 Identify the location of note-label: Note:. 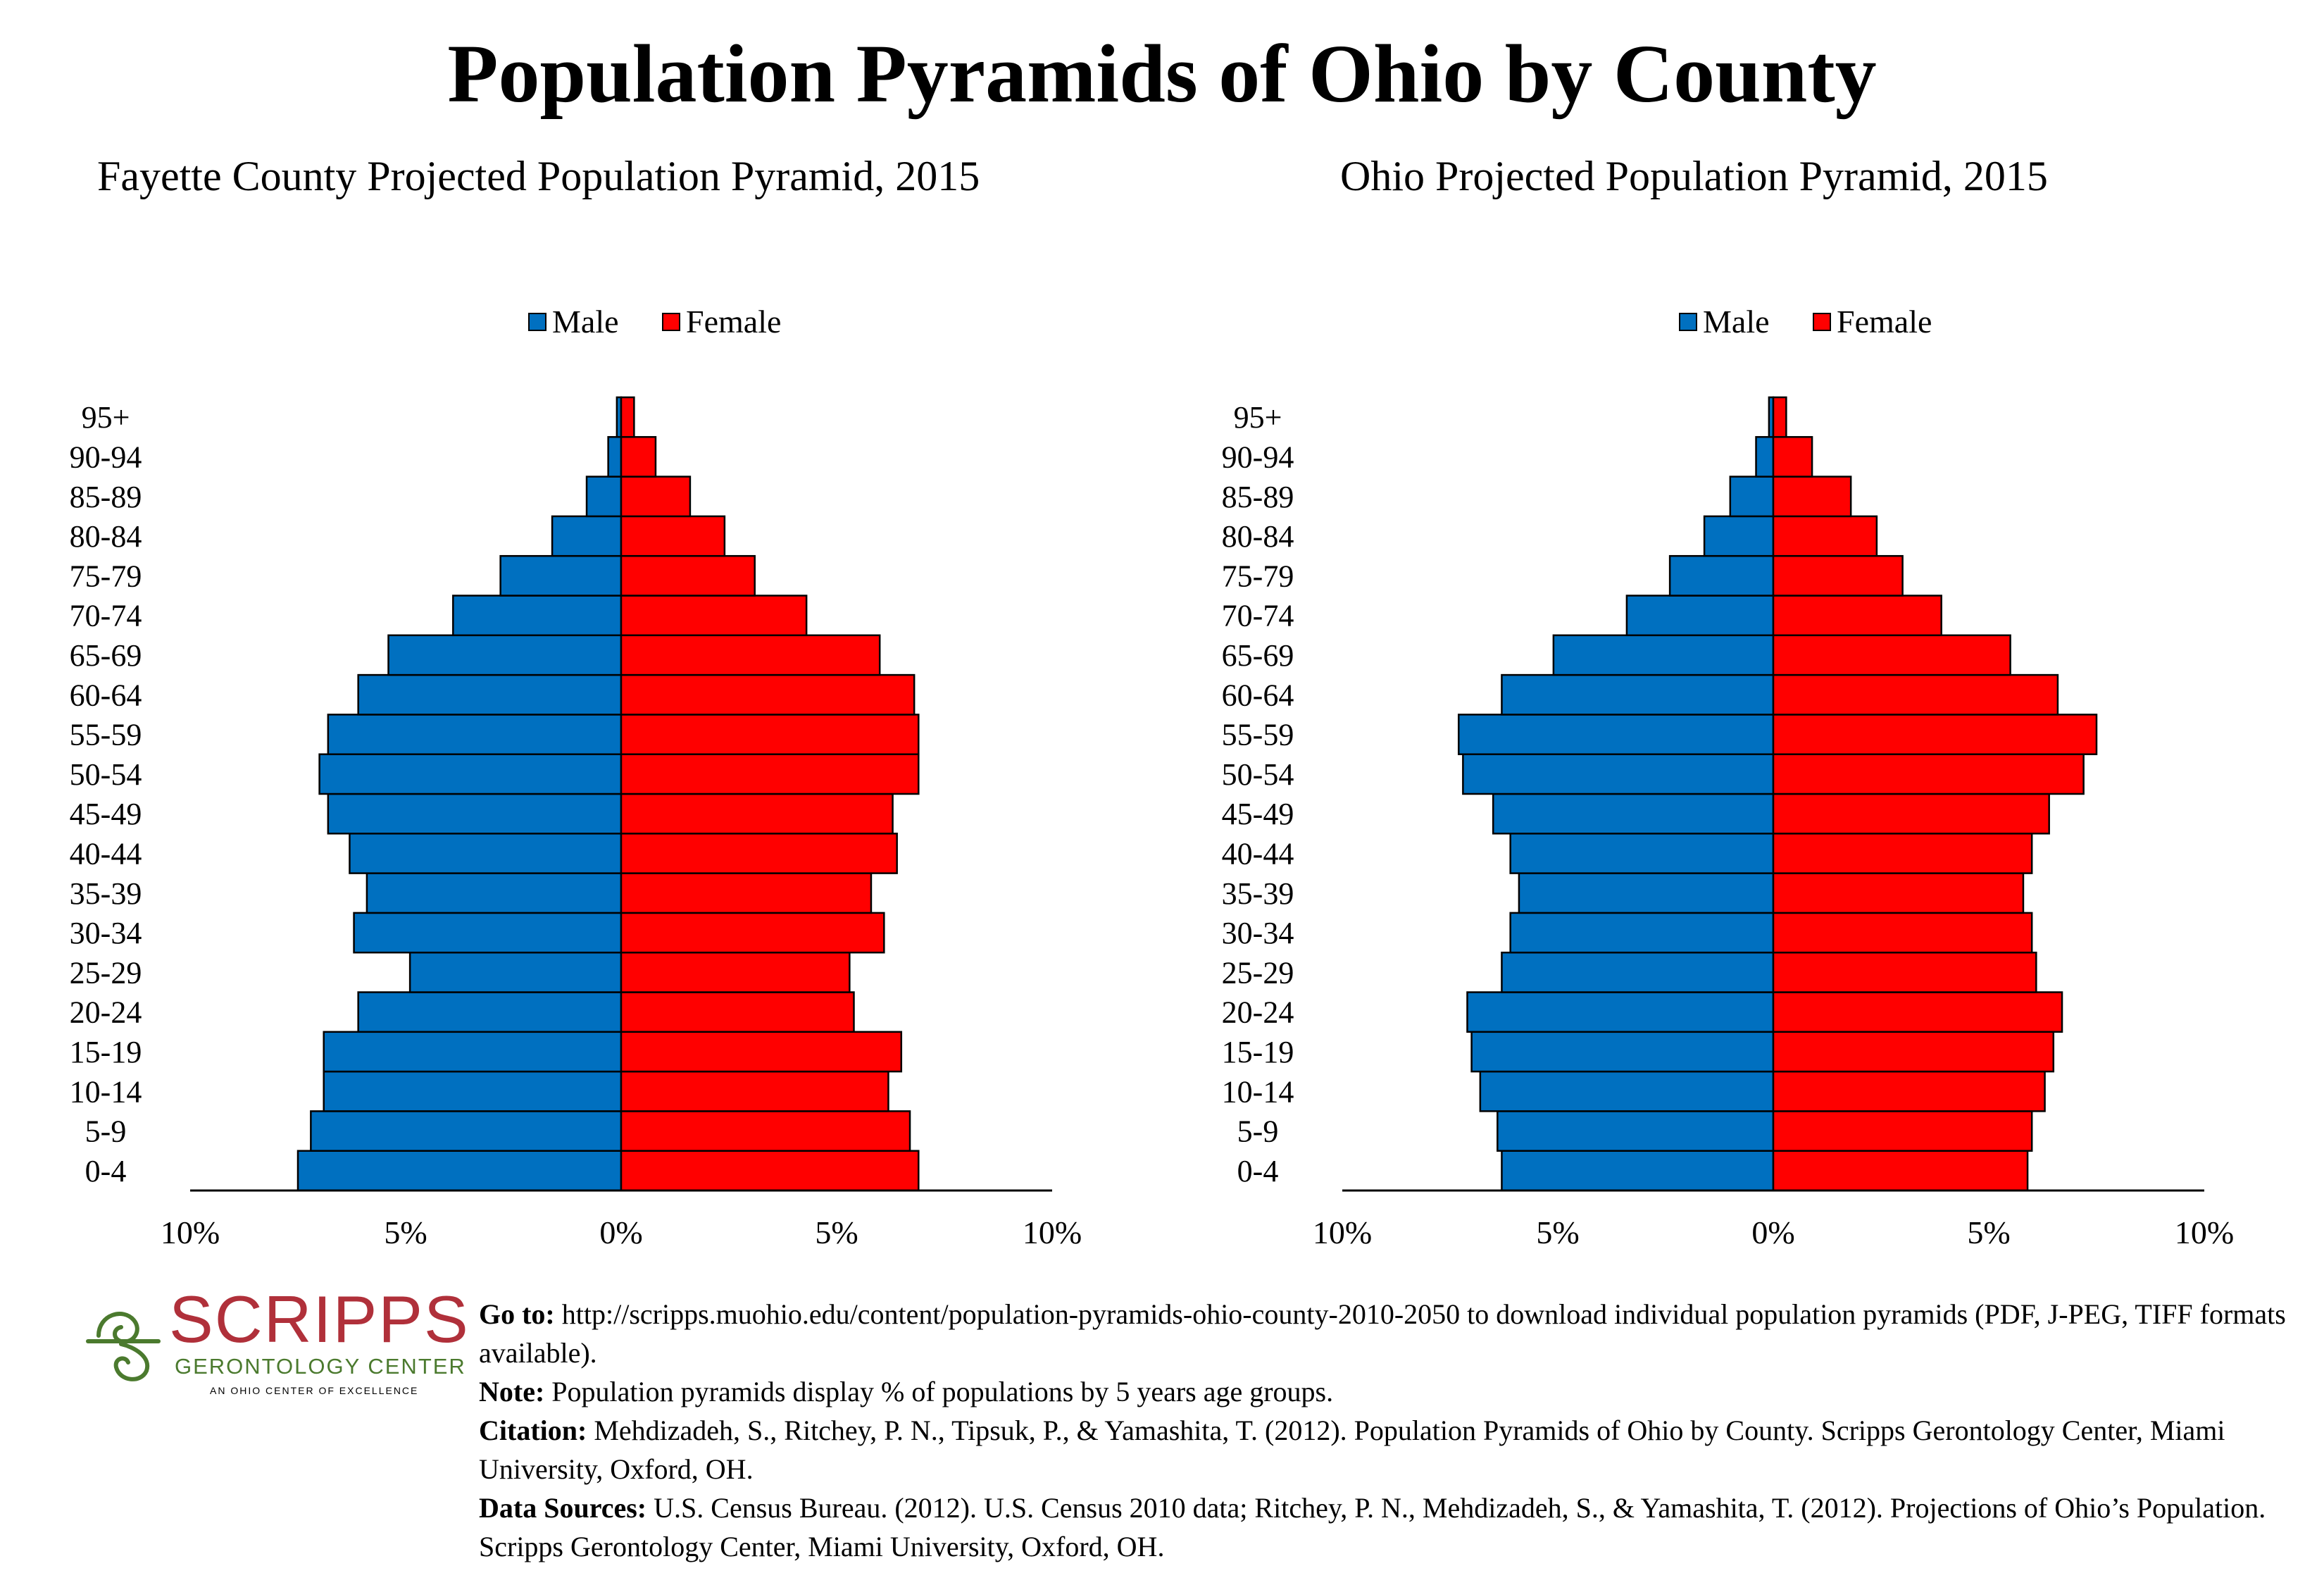
(512, 1391).